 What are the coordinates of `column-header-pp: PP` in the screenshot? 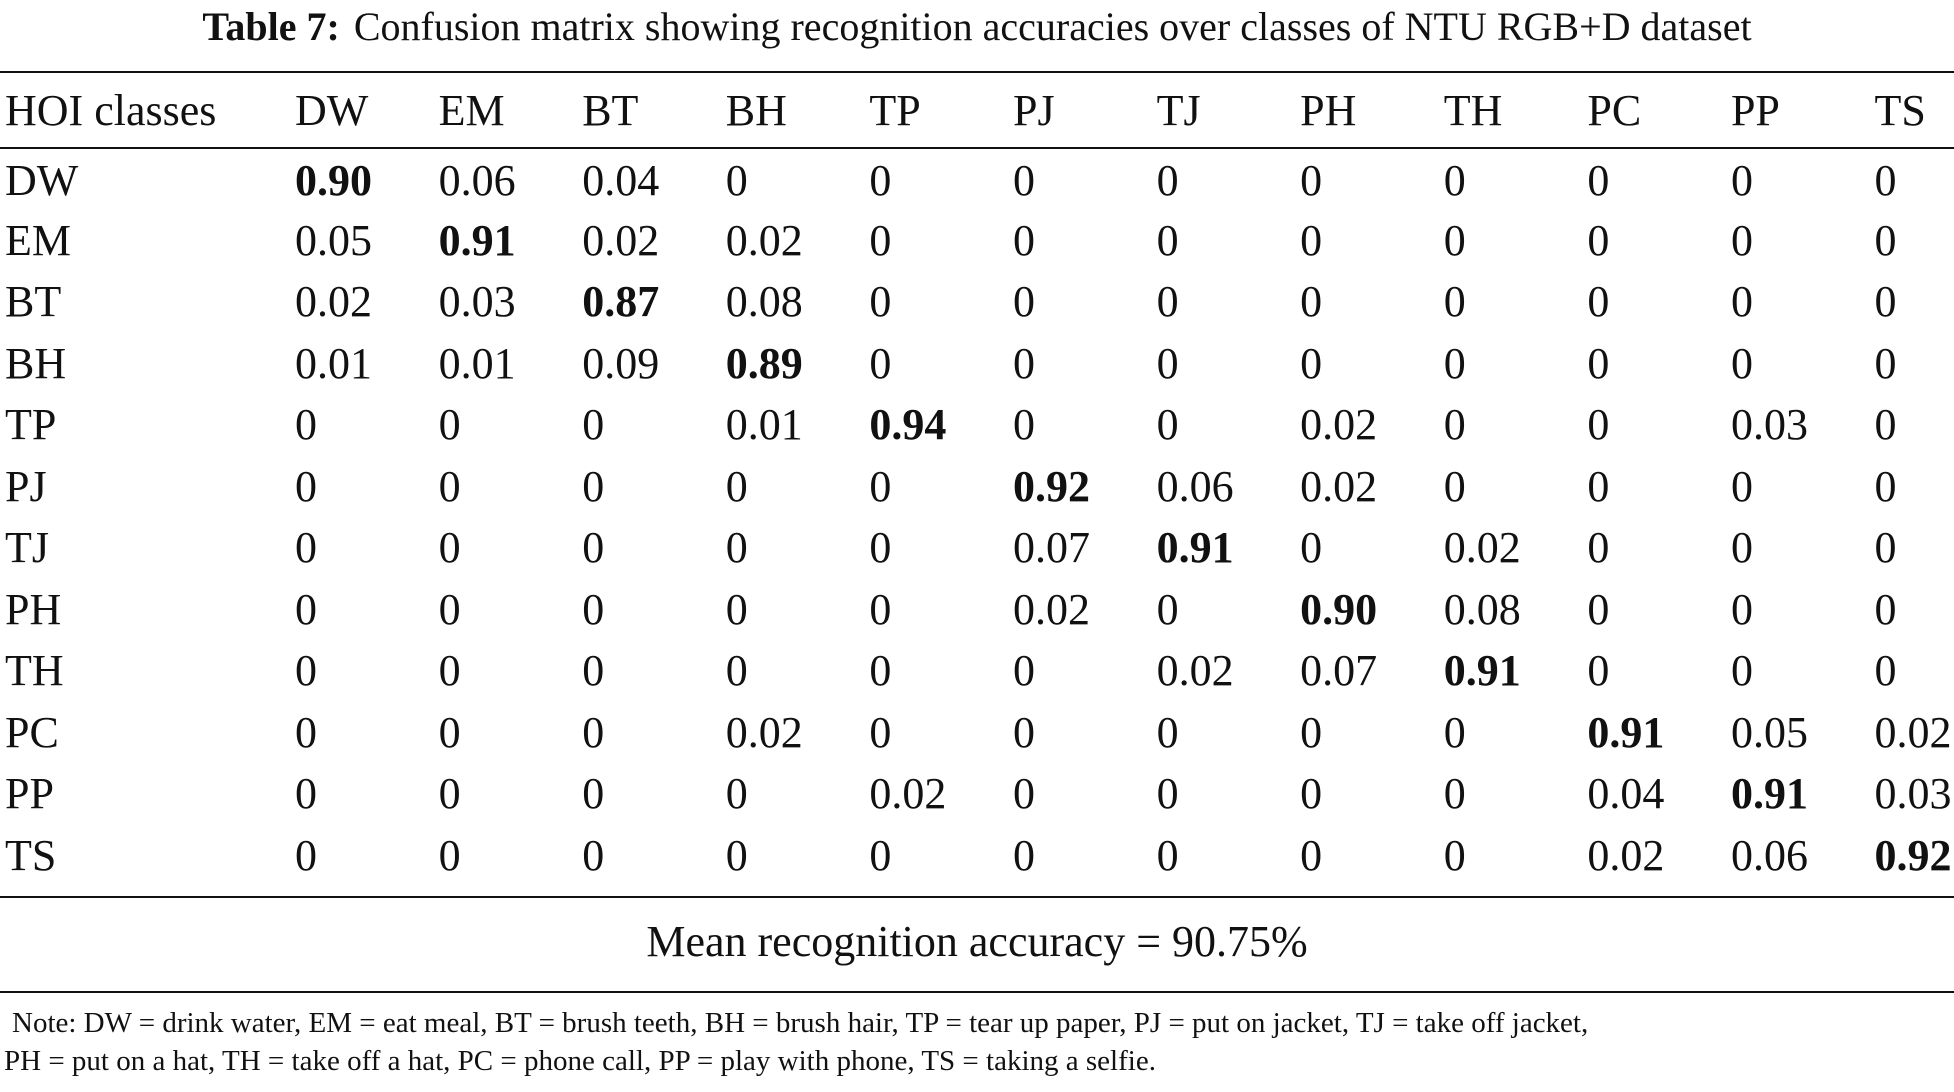 It's located at (1755, 110).